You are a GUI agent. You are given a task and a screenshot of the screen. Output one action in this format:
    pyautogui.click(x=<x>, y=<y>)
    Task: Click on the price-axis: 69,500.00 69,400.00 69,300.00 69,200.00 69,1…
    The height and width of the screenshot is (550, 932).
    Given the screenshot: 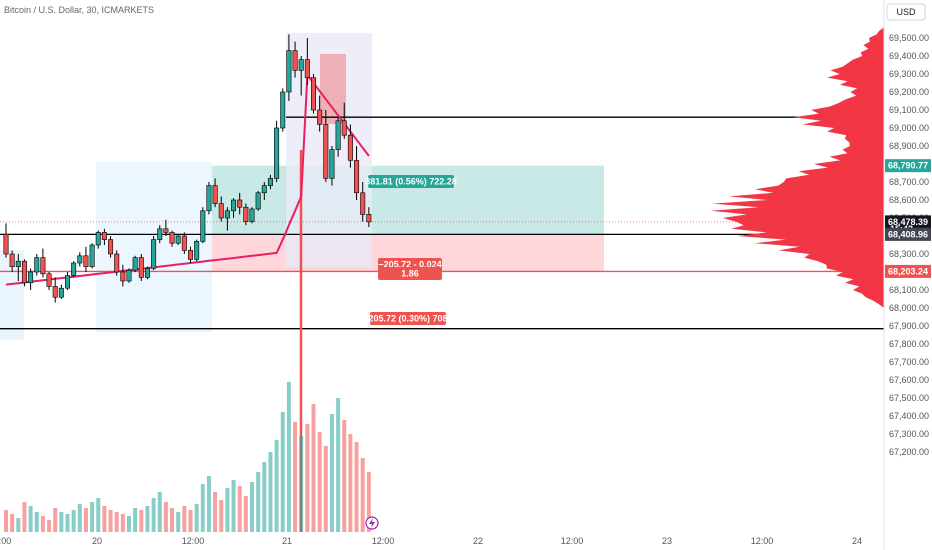 What is the action you would take?
    pyautogui.click(x=909, y=245)
    